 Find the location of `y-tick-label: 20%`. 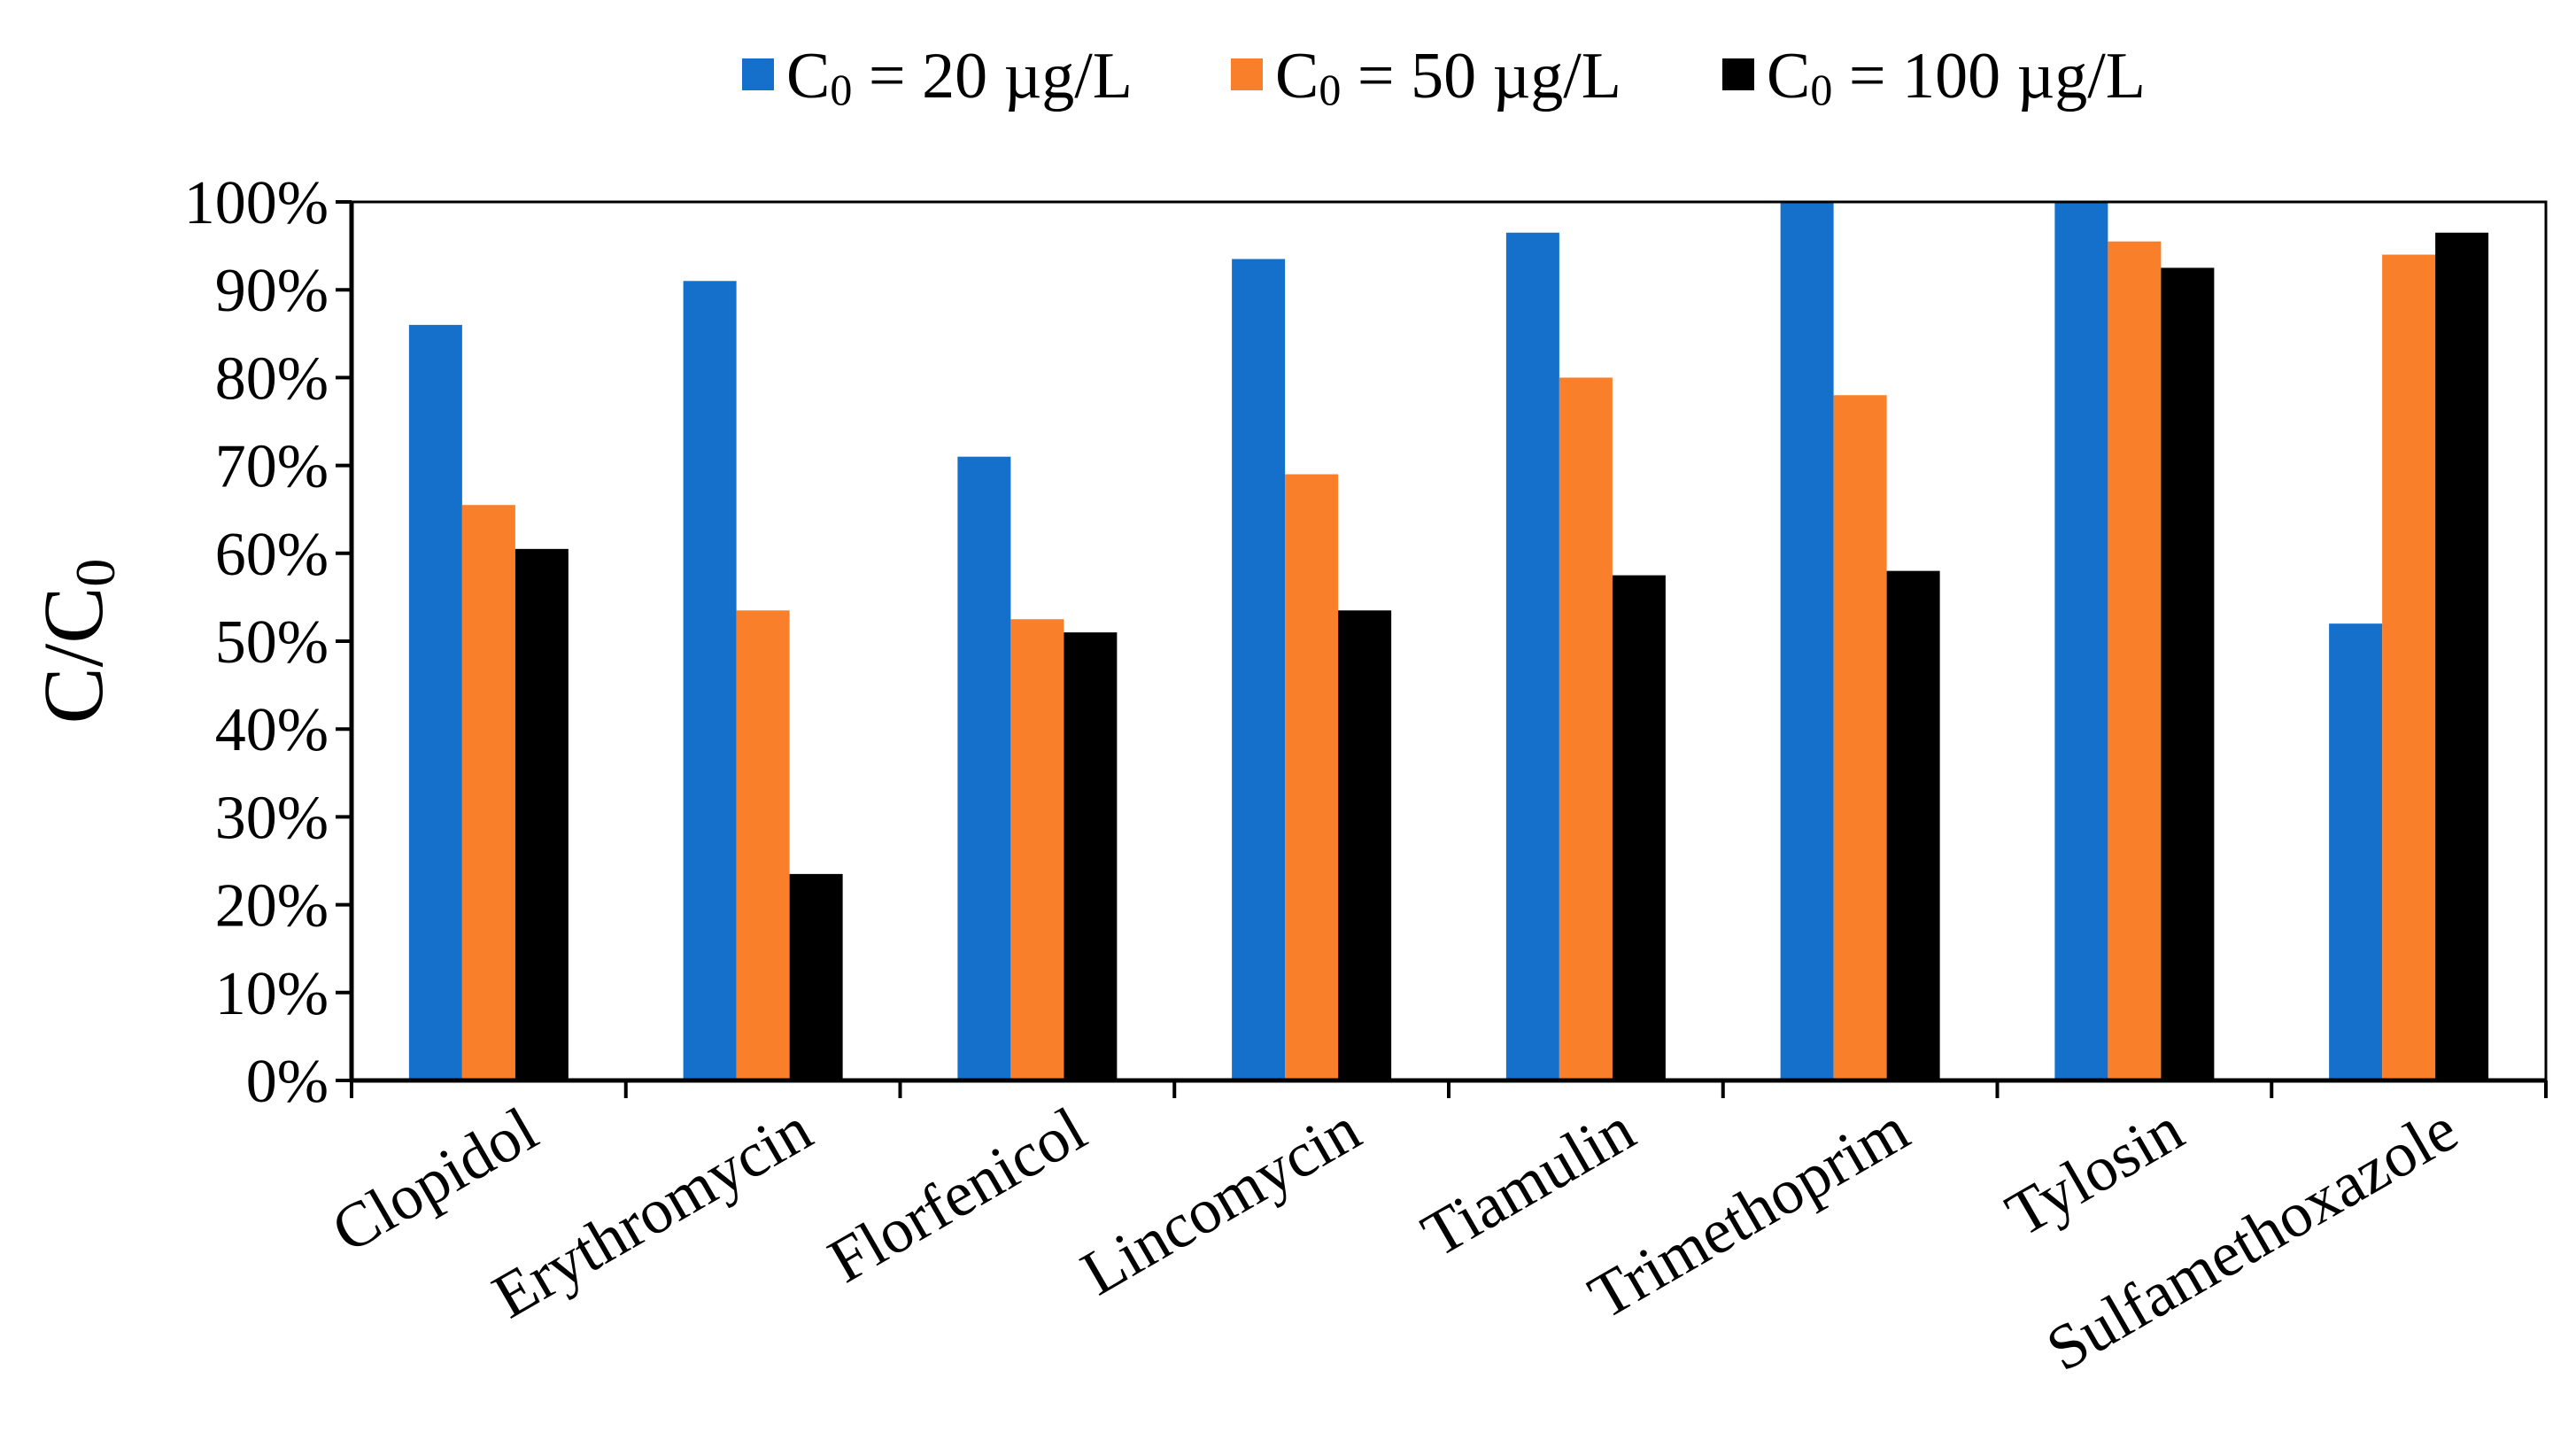

y-tick-label: 20% is located at coordinates (272, 906).